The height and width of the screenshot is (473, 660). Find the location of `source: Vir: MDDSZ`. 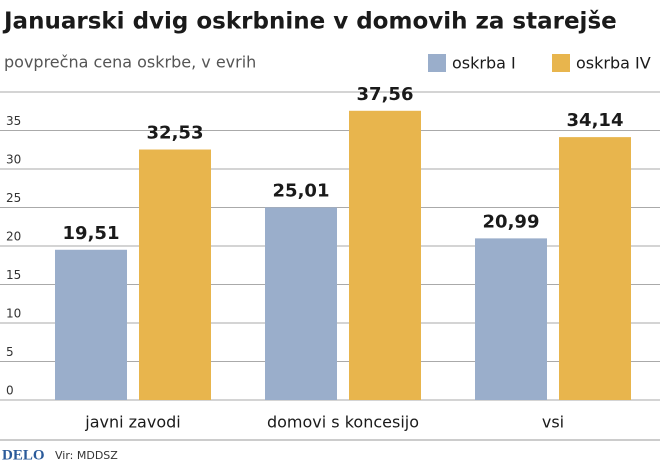

source: Vir: MDDSZ is located at coordinates (86, 455).